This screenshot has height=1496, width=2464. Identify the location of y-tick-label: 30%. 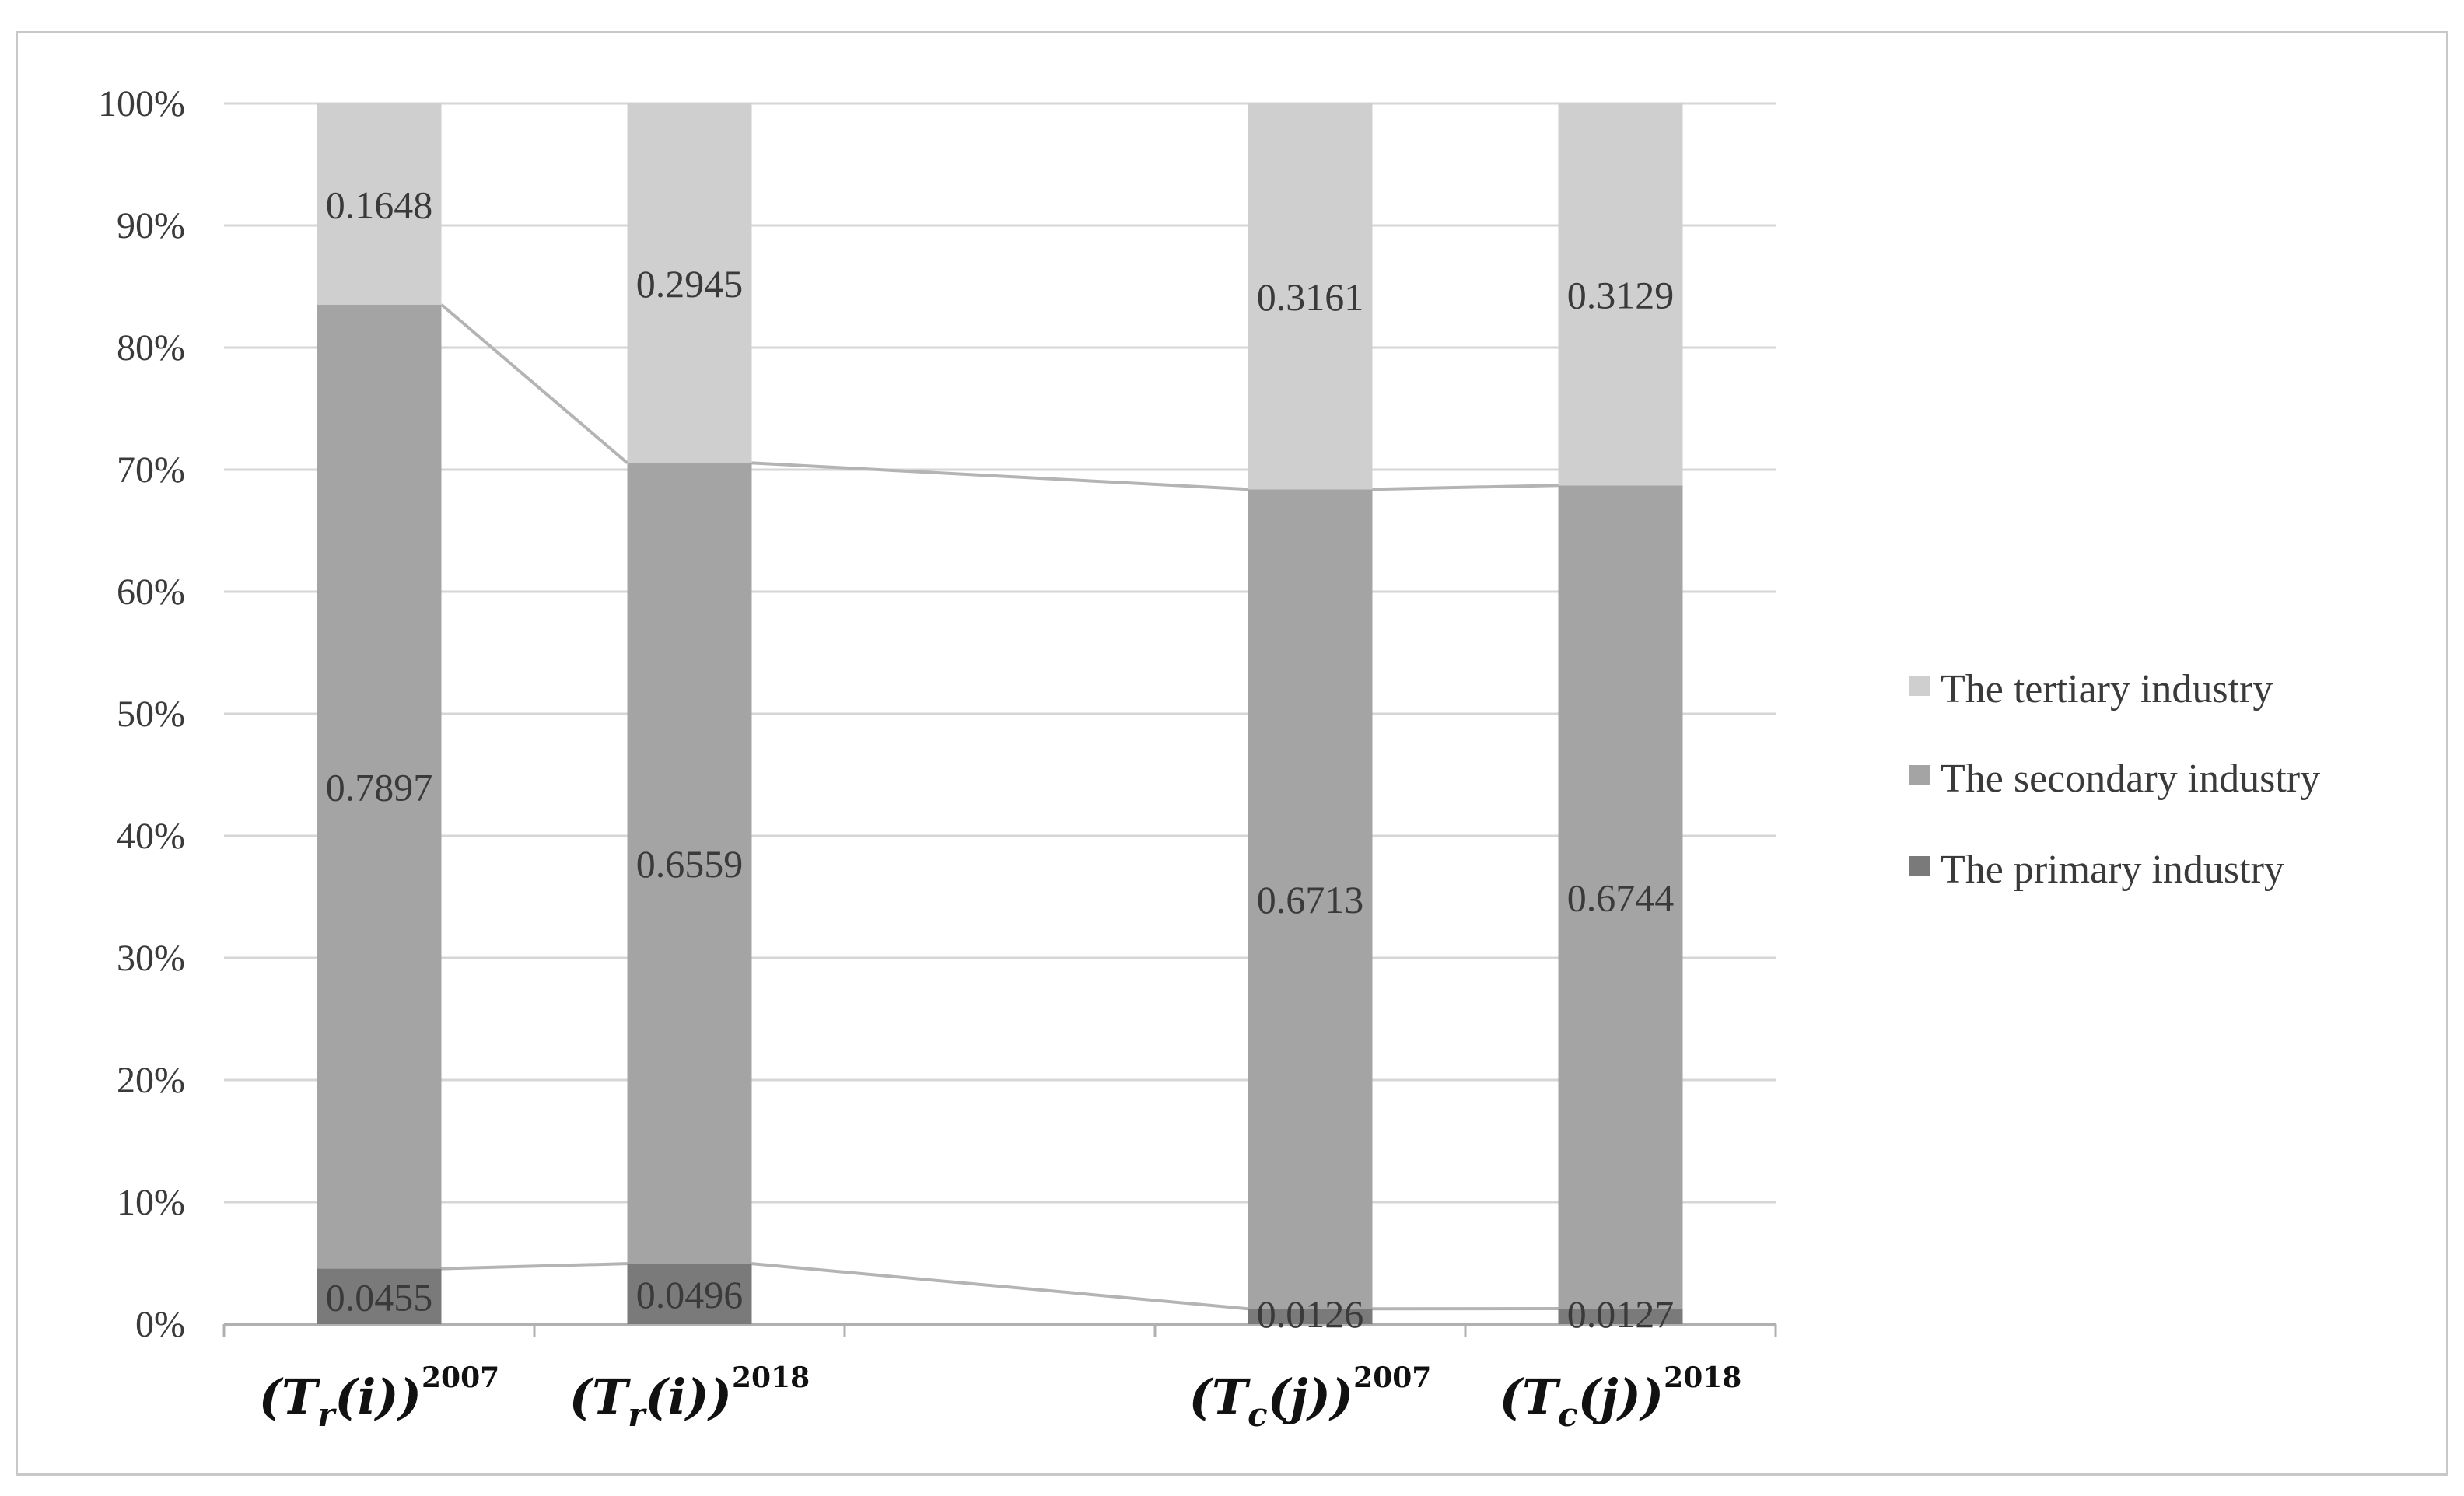
(151, 959).